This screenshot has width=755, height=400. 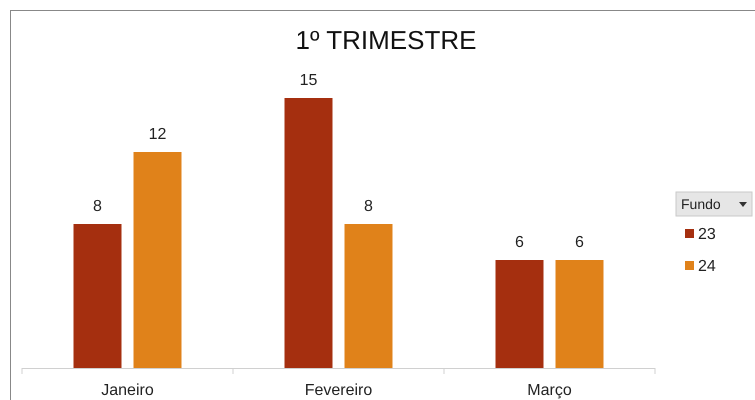 I want to click on legend-label: 24, so click(x=707, y=266).